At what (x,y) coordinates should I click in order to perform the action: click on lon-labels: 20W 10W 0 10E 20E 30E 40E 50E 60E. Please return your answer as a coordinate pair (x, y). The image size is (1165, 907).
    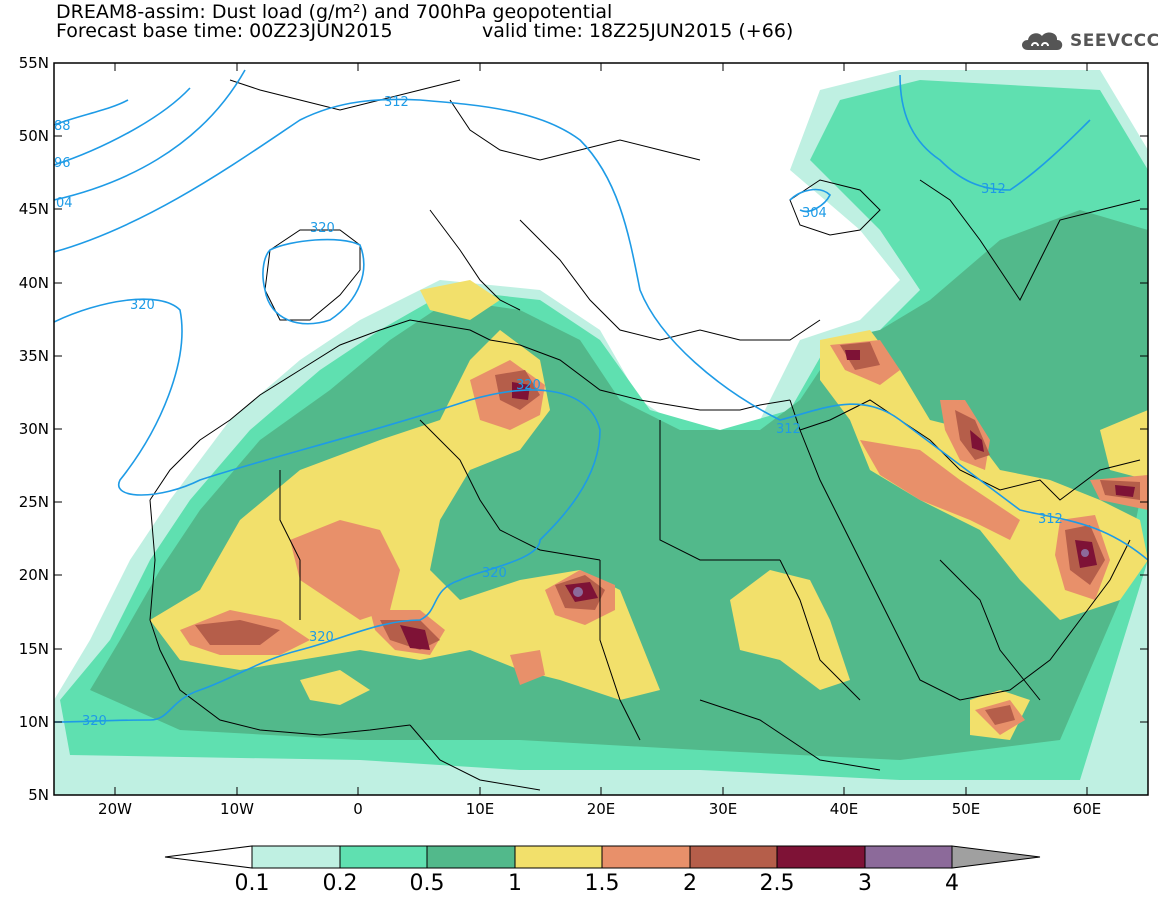
    Looking at the image, I should click on (599, 809).